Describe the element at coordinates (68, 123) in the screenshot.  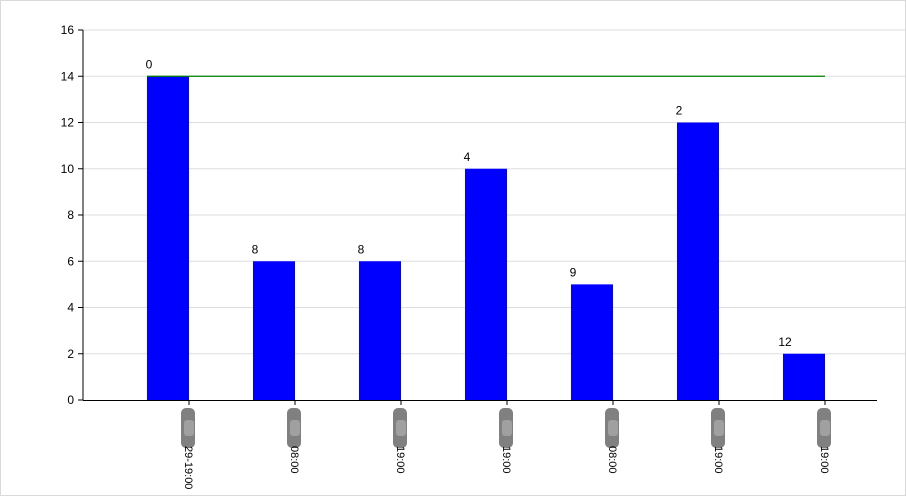
I see `y-tick-label: 12` at that location.